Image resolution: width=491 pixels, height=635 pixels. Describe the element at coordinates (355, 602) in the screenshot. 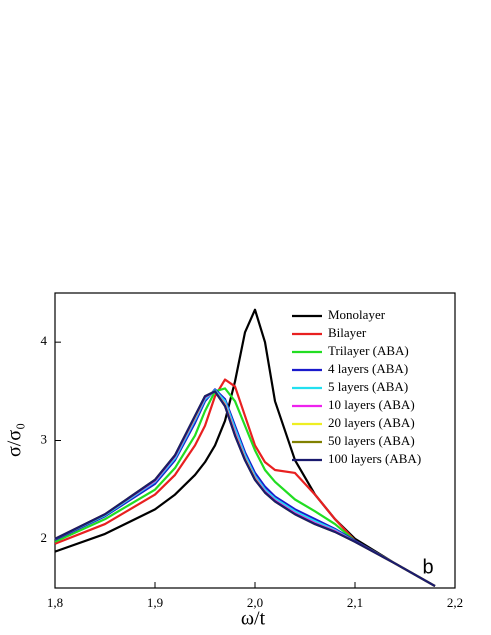

I see `x-tick-label: 2,1` at that location.